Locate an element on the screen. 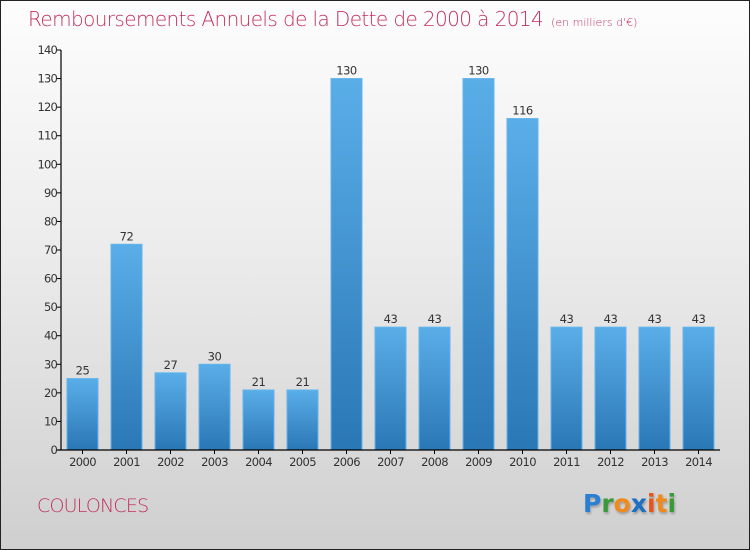  data-label-2013: 43 is located at coordinates (655, 319).